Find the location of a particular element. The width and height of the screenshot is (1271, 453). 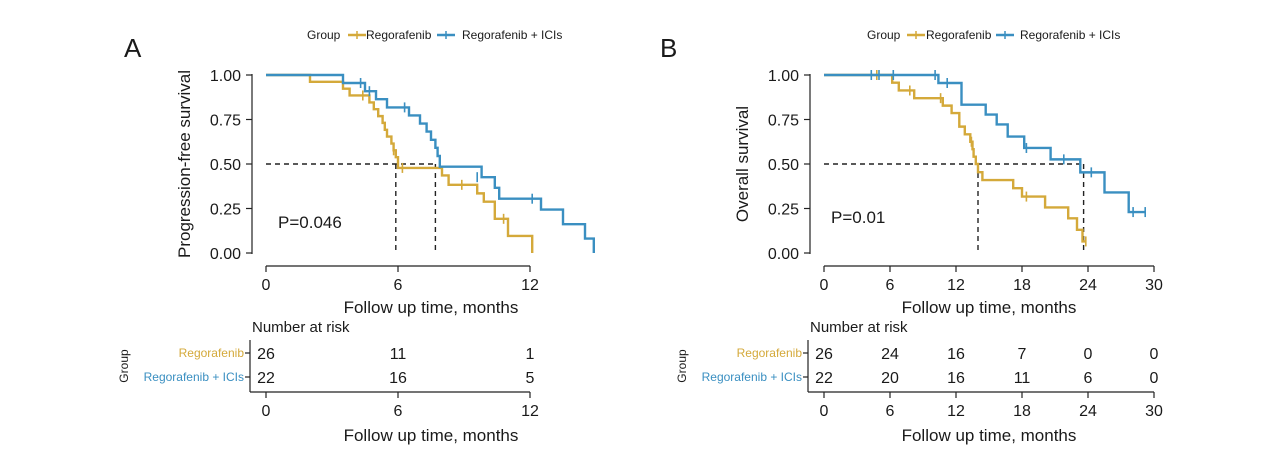

y-axis-label: Overall survival is located at coordinates (742, 164).